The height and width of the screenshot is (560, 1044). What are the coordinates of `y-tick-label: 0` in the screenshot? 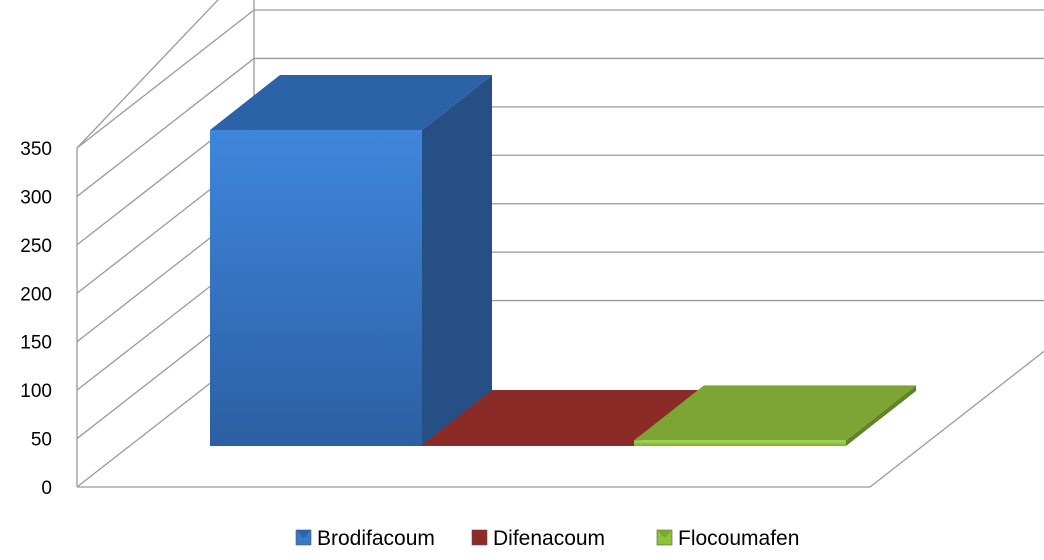 It's located at (46, 488).